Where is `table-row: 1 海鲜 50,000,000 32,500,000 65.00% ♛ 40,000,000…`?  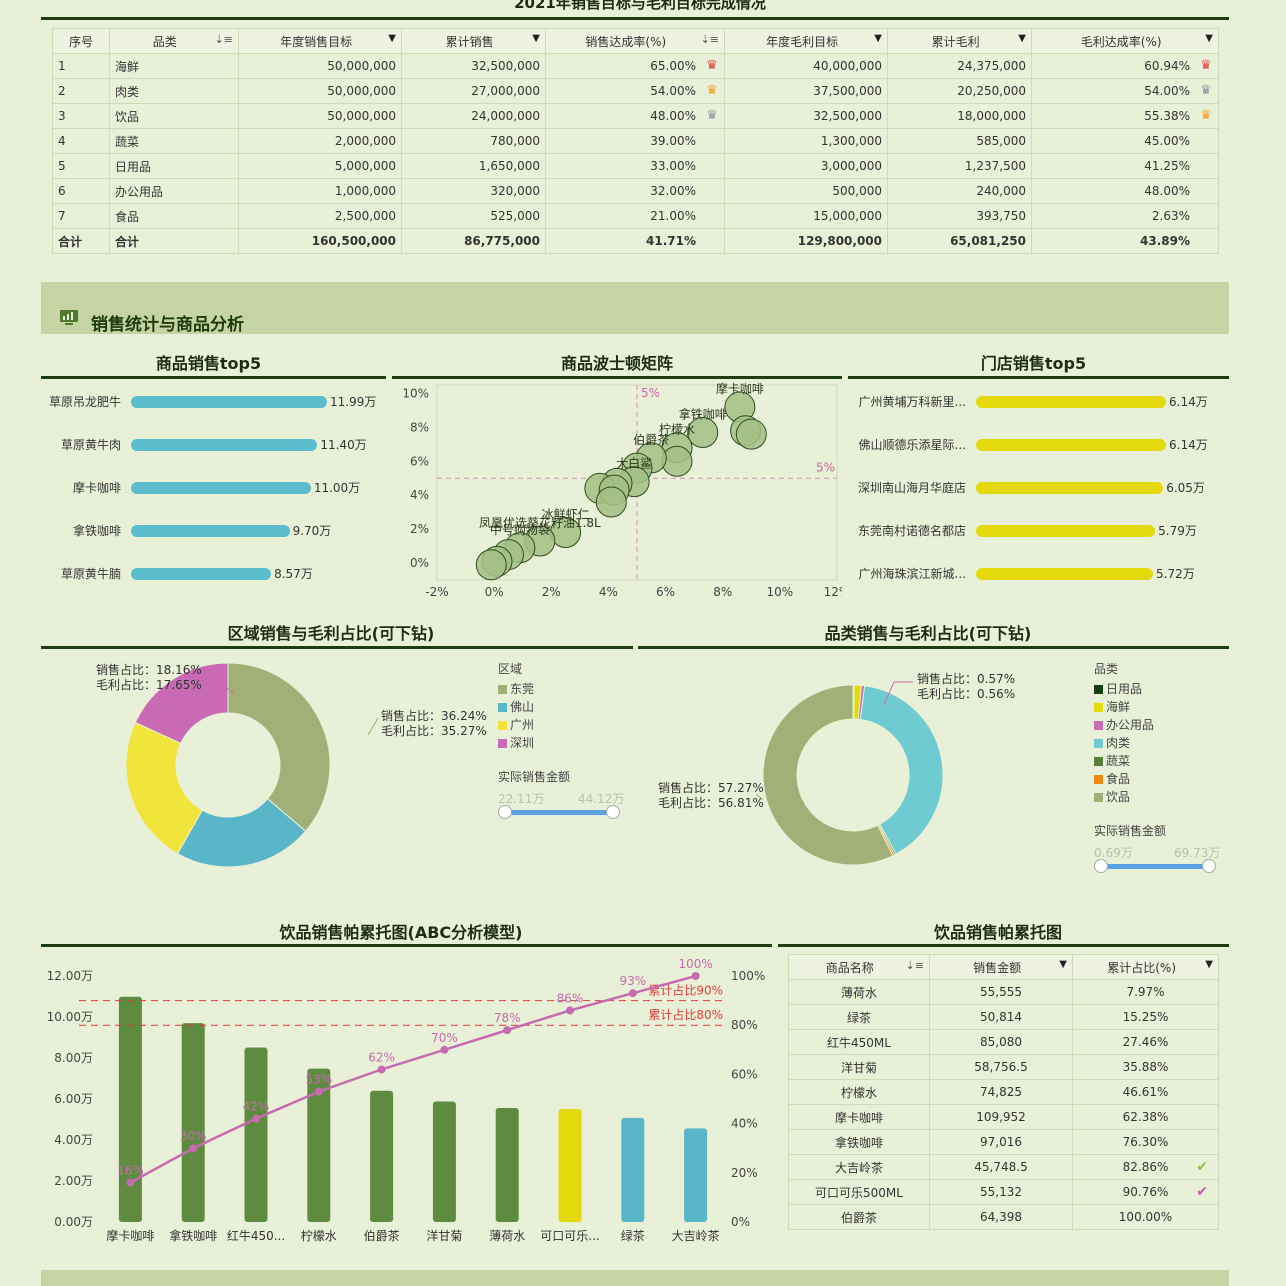 table-row: 1 海鲜 50,000,000 32,500,000 65.00% ♛ 40,000,000… is located at coordinates (635, 66).